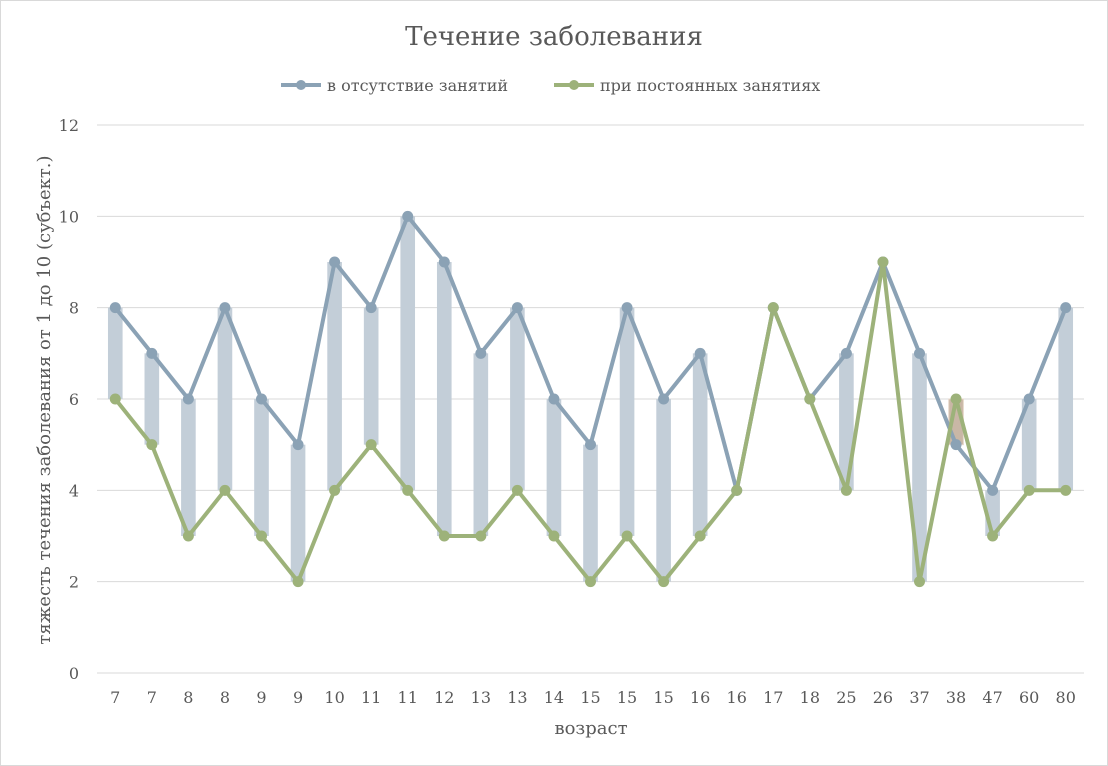 The height and width of the screenshot is (766, 1108). I want to click on x-tick-label: 17, so click(773, 697).